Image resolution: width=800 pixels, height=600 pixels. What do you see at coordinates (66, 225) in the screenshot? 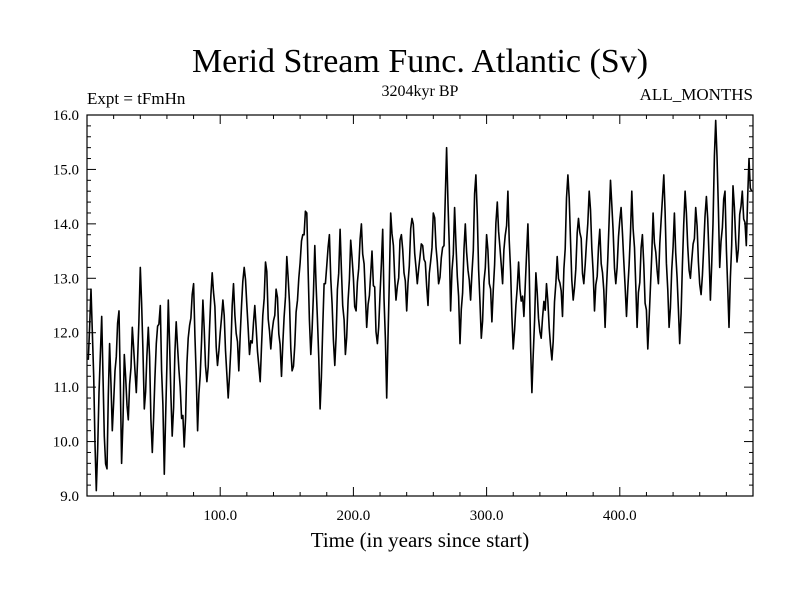
I see `y-tick-label: 14.0` at bounding box center [66, 225].